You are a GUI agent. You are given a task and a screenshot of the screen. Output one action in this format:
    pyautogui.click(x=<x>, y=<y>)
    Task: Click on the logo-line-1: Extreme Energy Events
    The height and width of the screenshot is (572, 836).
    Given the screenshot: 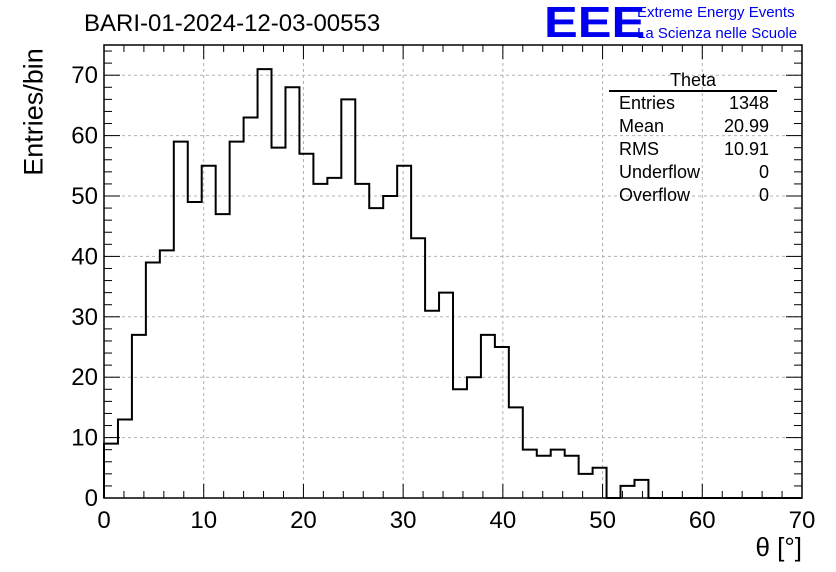 What is the action you would take?
    pyautogui.click(x=716, y=12)
    